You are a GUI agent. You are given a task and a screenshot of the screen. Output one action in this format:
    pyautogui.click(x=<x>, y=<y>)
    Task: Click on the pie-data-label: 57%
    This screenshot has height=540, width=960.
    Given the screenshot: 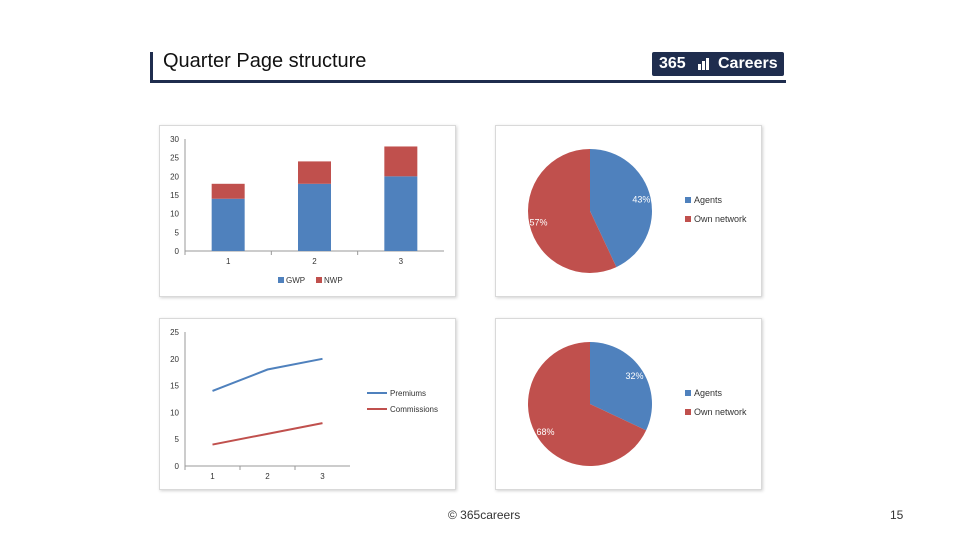 What is the action you would take?
    pyautogui.click(x=539, y=222)
    